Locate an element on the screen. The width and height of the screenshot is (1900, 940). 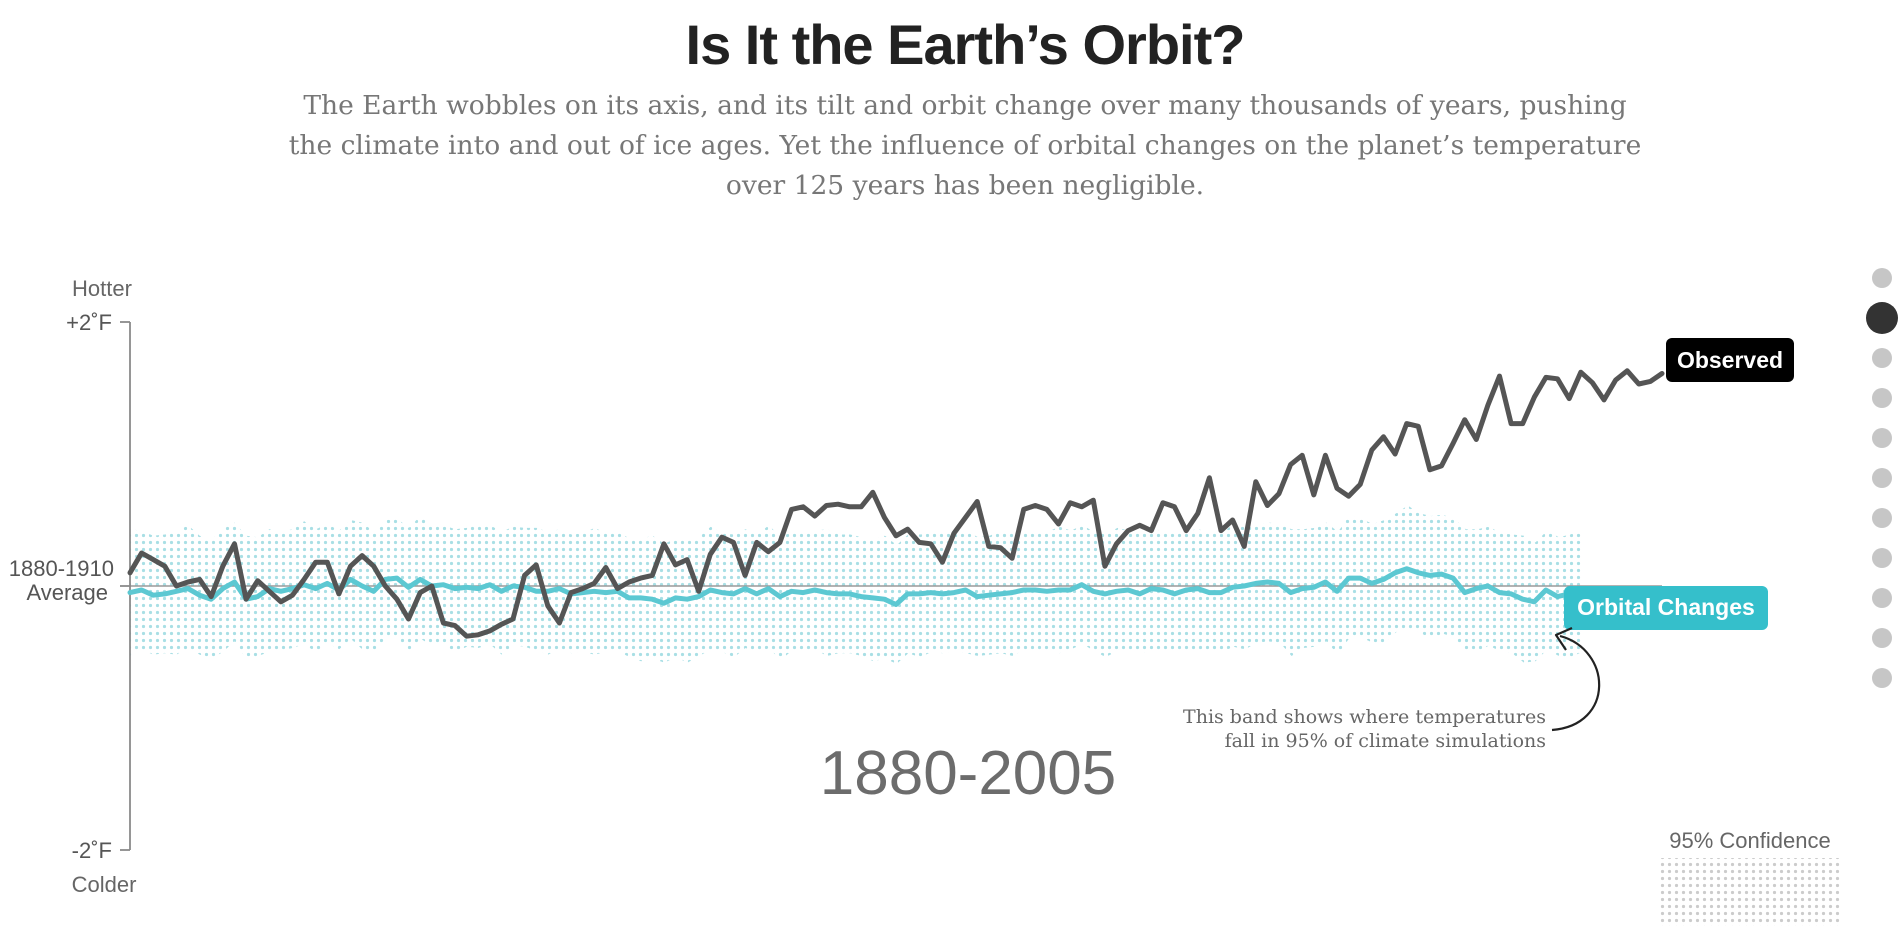
confidence-legend-title: 95% Confidence is located at coordinates (1749, 840).